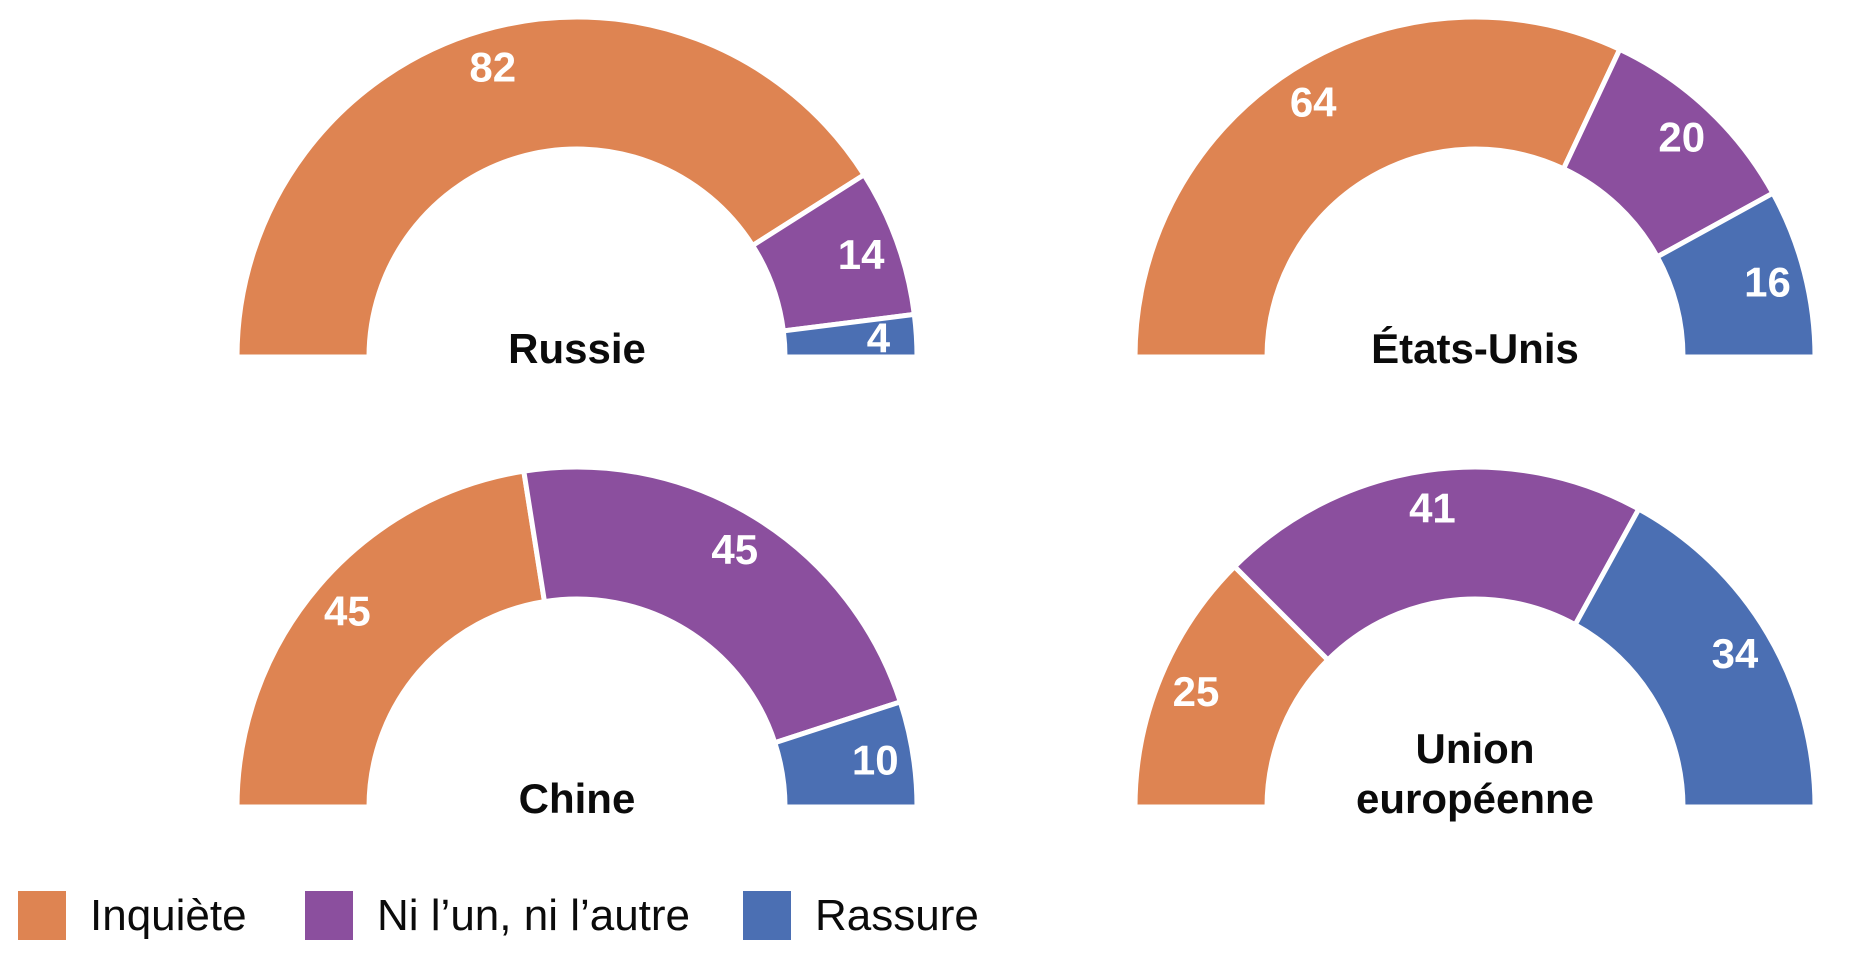 This screenshot has width=1874, height=974. What do you see at coordinates (861, 254) in the screenshot?
I see `segment-value-label: 14` at bounding box center [861, 254].